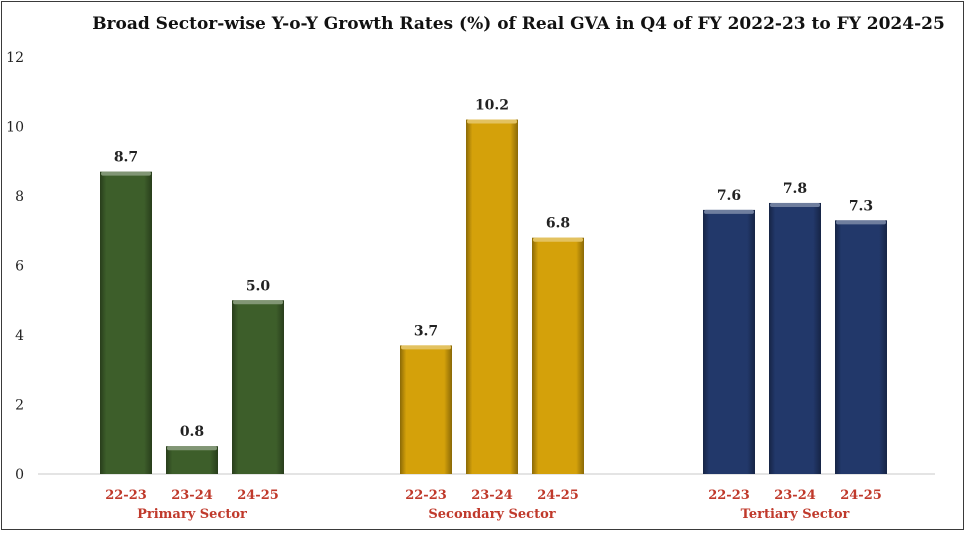 This screenshot has width=967, height=533. What do you see at coordinates (558, 495) in the screenshot?
I see `category-label-1-2: 24-25` at bounding box center [558, 495].